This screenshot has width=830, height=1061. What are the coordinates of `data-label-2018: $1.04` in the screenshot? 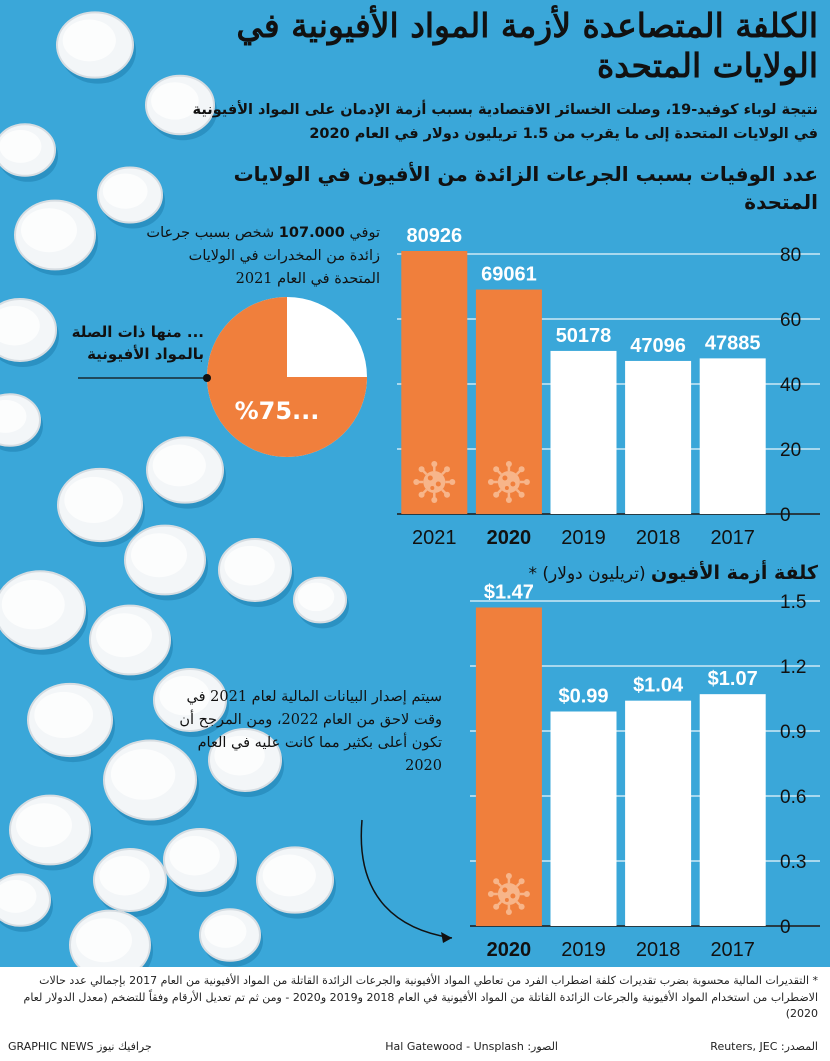 It's located at (658, 686).